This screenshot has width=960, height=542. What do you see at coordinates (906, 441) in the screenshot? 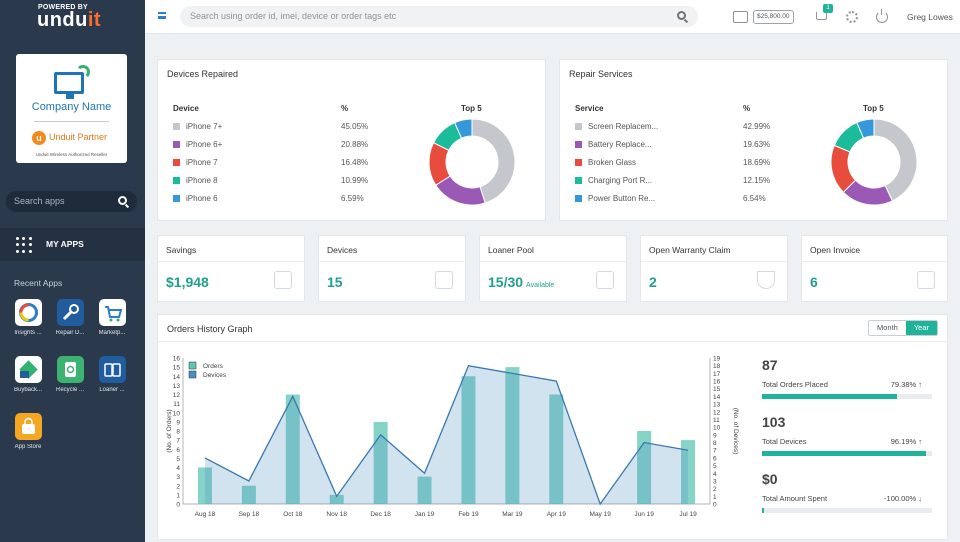
I see `kpi-percent: 96.19% ↑` at bounding box center [906, 441].